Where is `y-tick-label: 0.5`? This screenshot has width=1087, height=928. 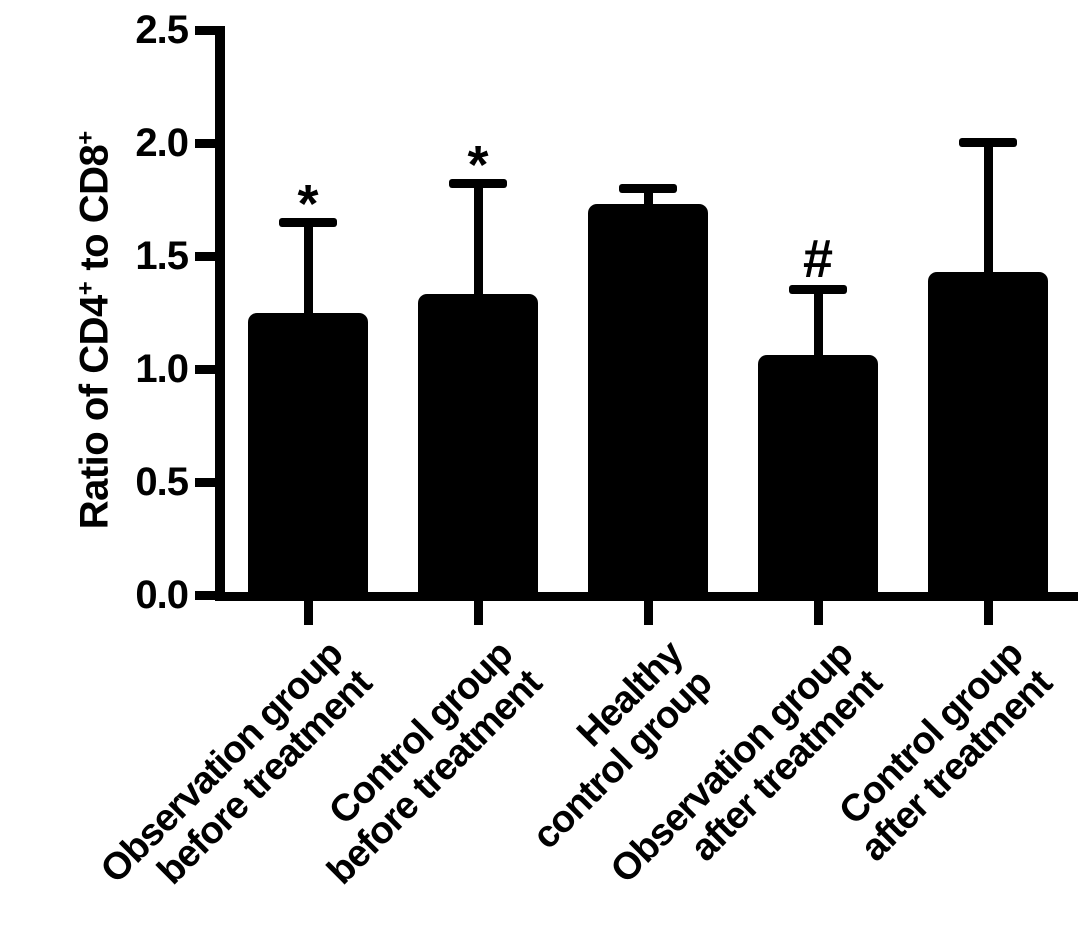 y-tick-label: 0.5 is located at coordinates (162, 482).